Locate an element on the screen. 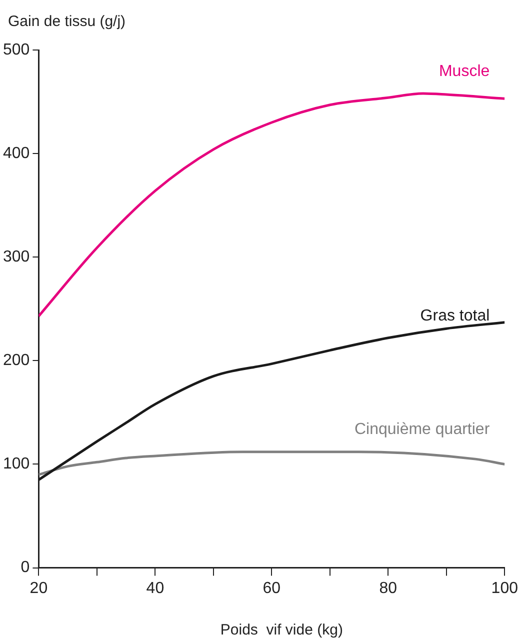 The width and height of the screenshot is (521, 641). y-tick-label: 500 is located at coordinates (16, 49).